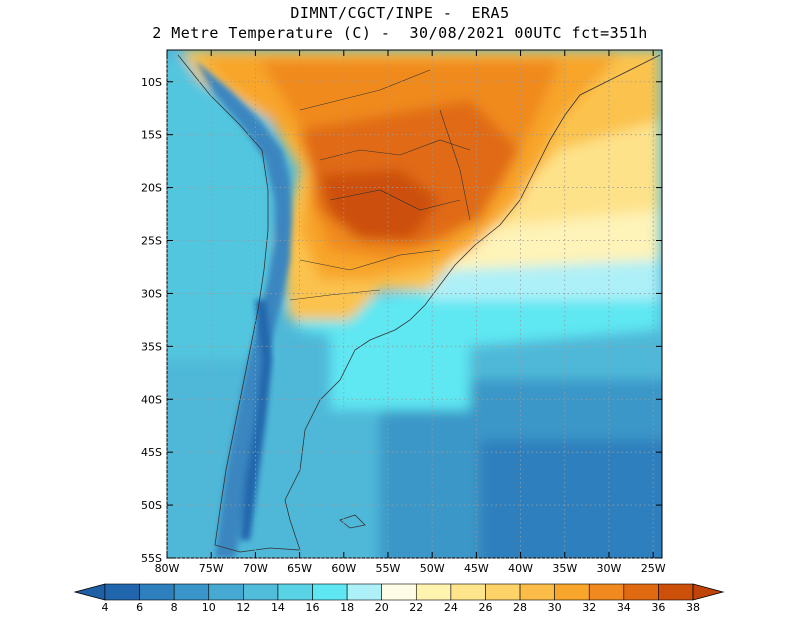 The height and width of the screenshot is (618, 800). I want to click on colorbar-label: 32, so click(589, 607).